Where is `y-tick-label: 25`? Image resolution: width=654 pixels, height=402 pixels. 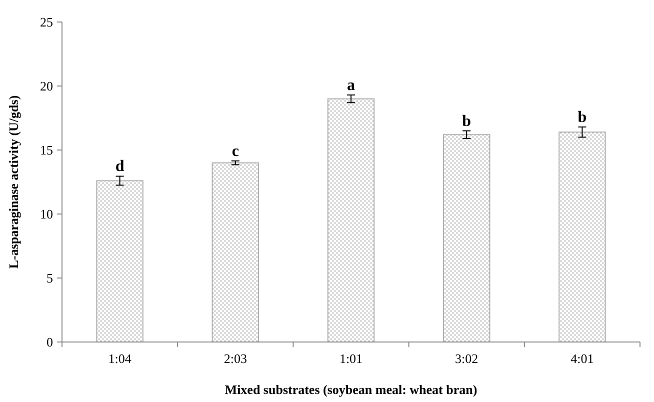
y-tick-label: 25 is located at coordinates (46, 22).